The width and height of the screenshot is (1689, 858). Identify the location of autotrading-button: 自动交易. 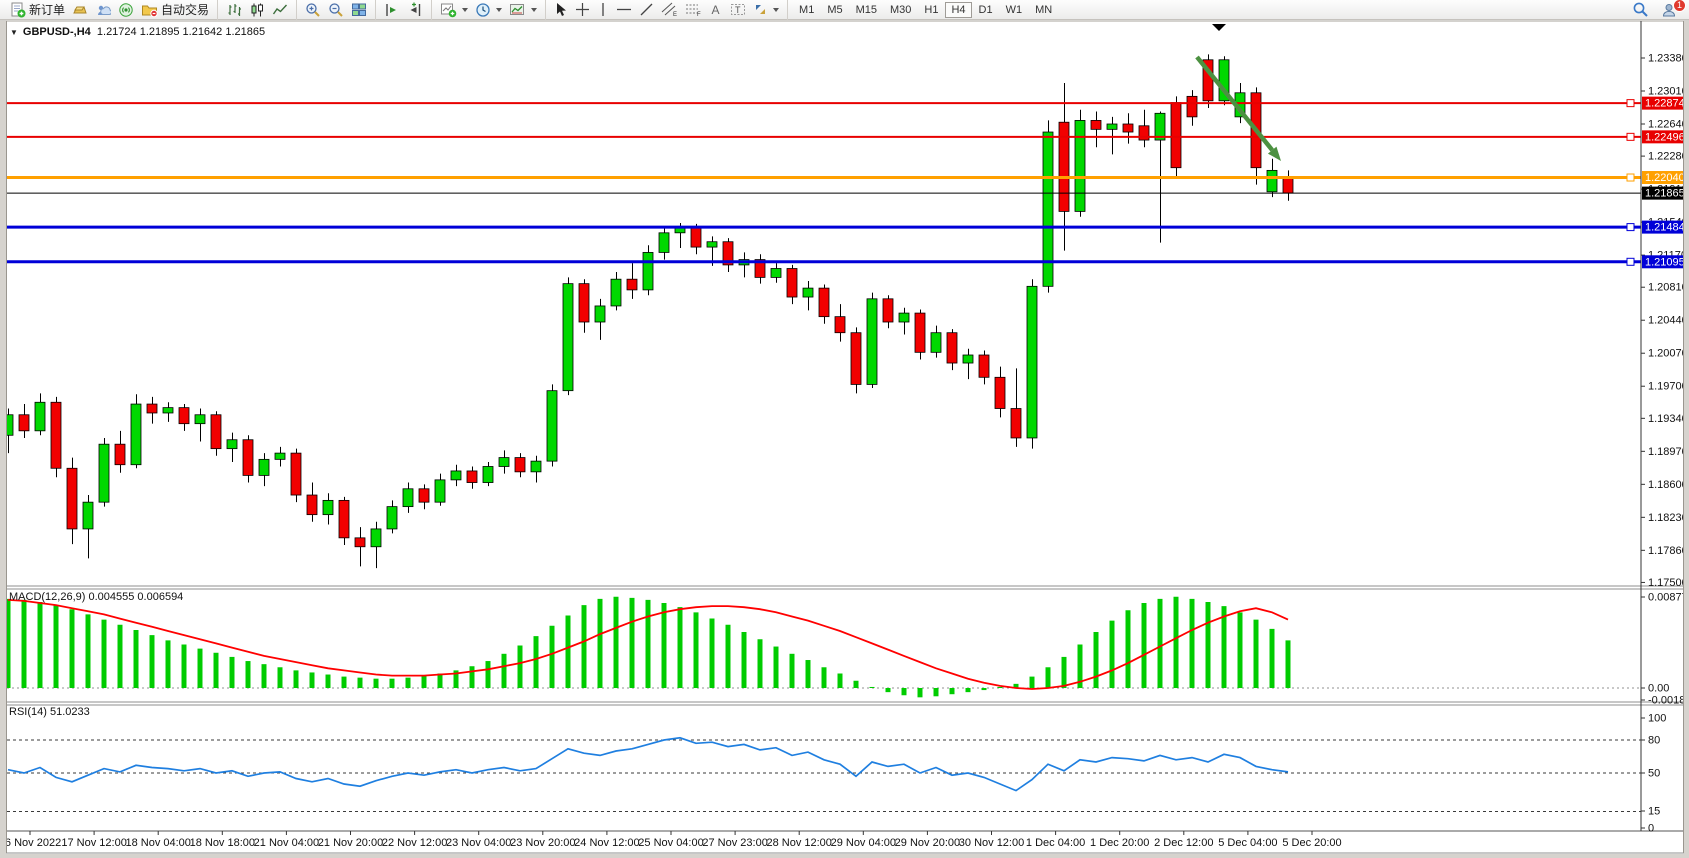
(175, 10).